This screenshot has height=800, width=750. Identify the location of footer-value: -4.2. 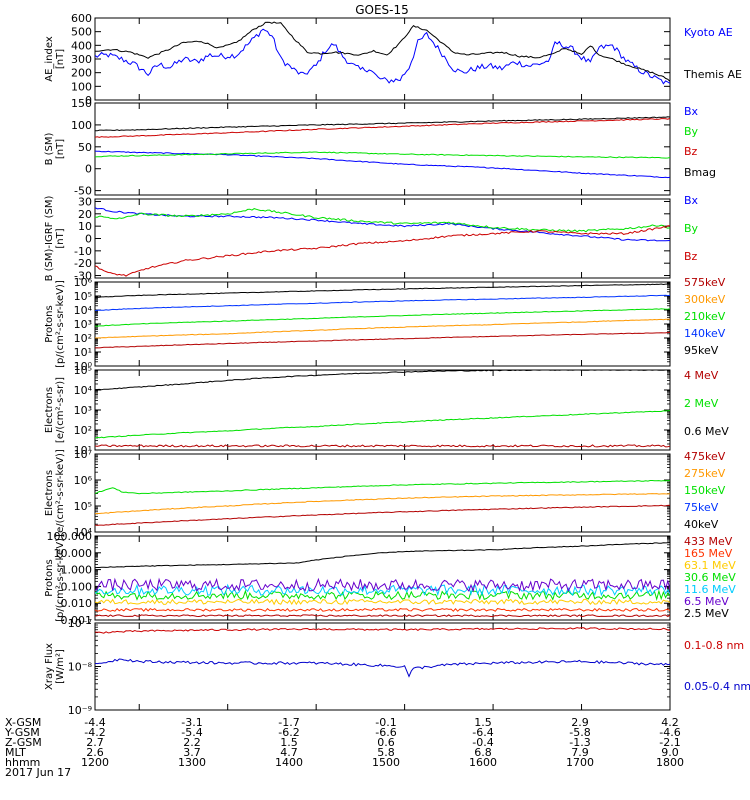
(94, 732).